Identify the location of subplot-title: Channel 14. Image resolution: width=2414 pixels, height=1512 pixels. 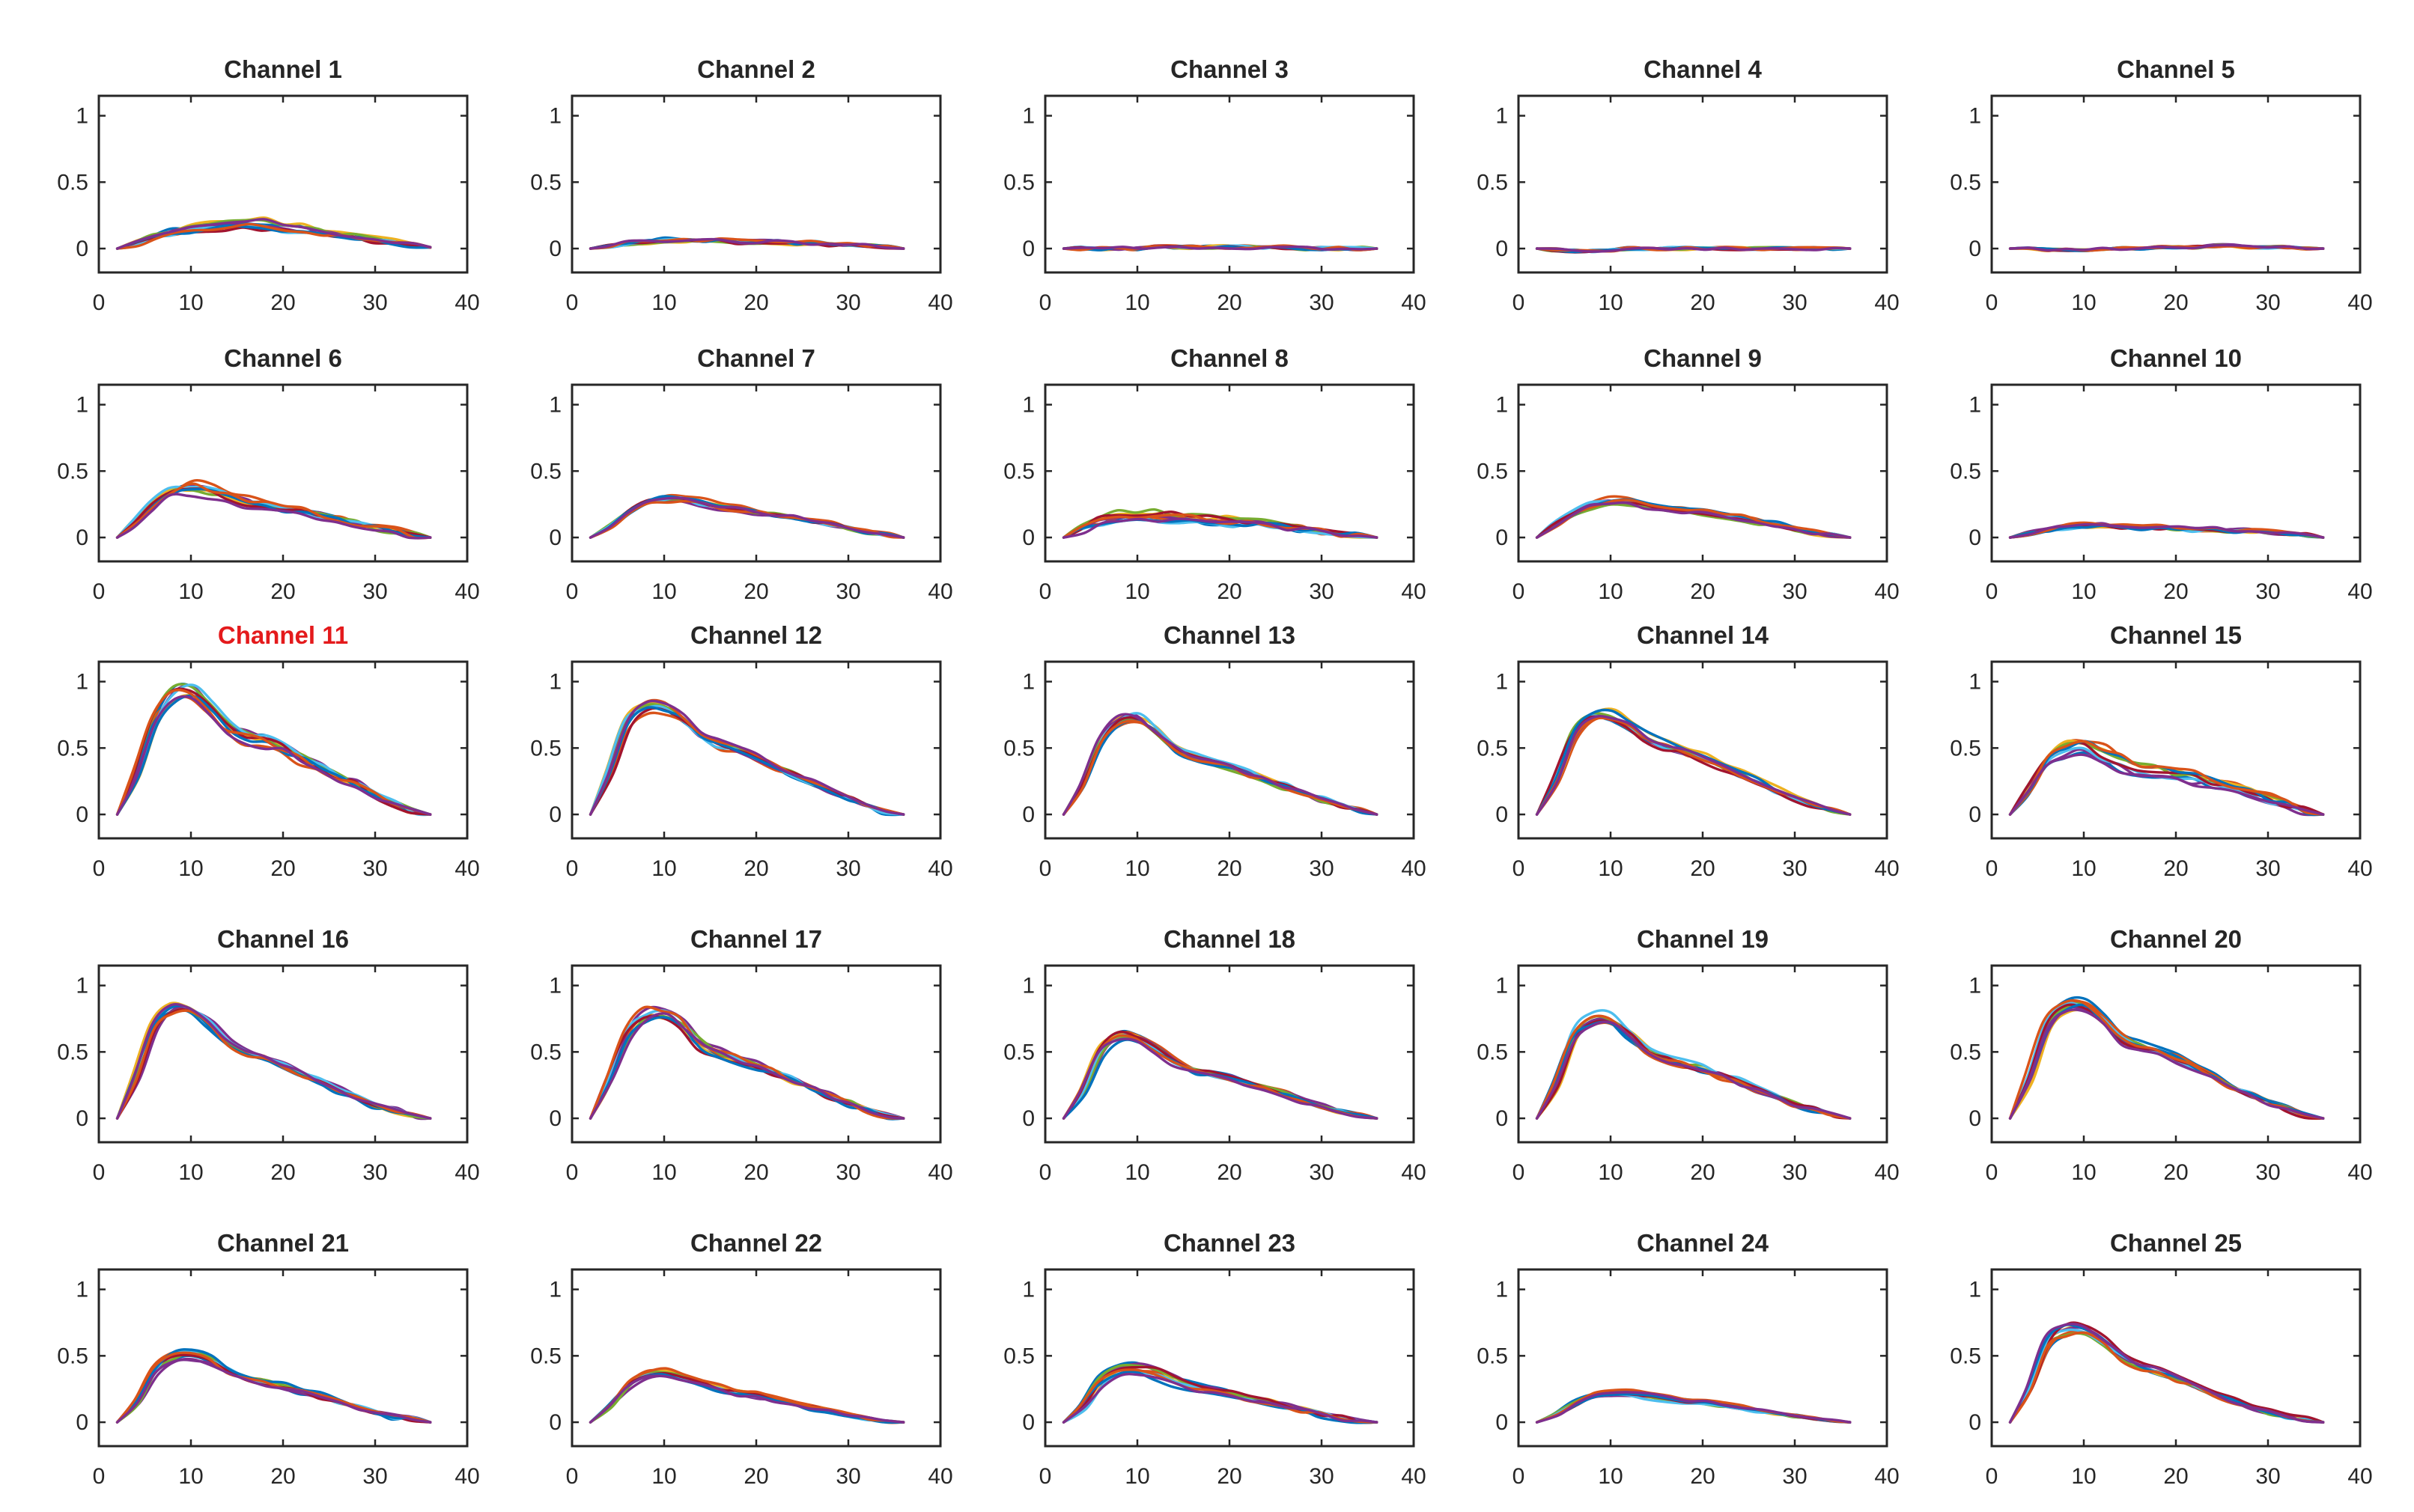
(1703, 635).